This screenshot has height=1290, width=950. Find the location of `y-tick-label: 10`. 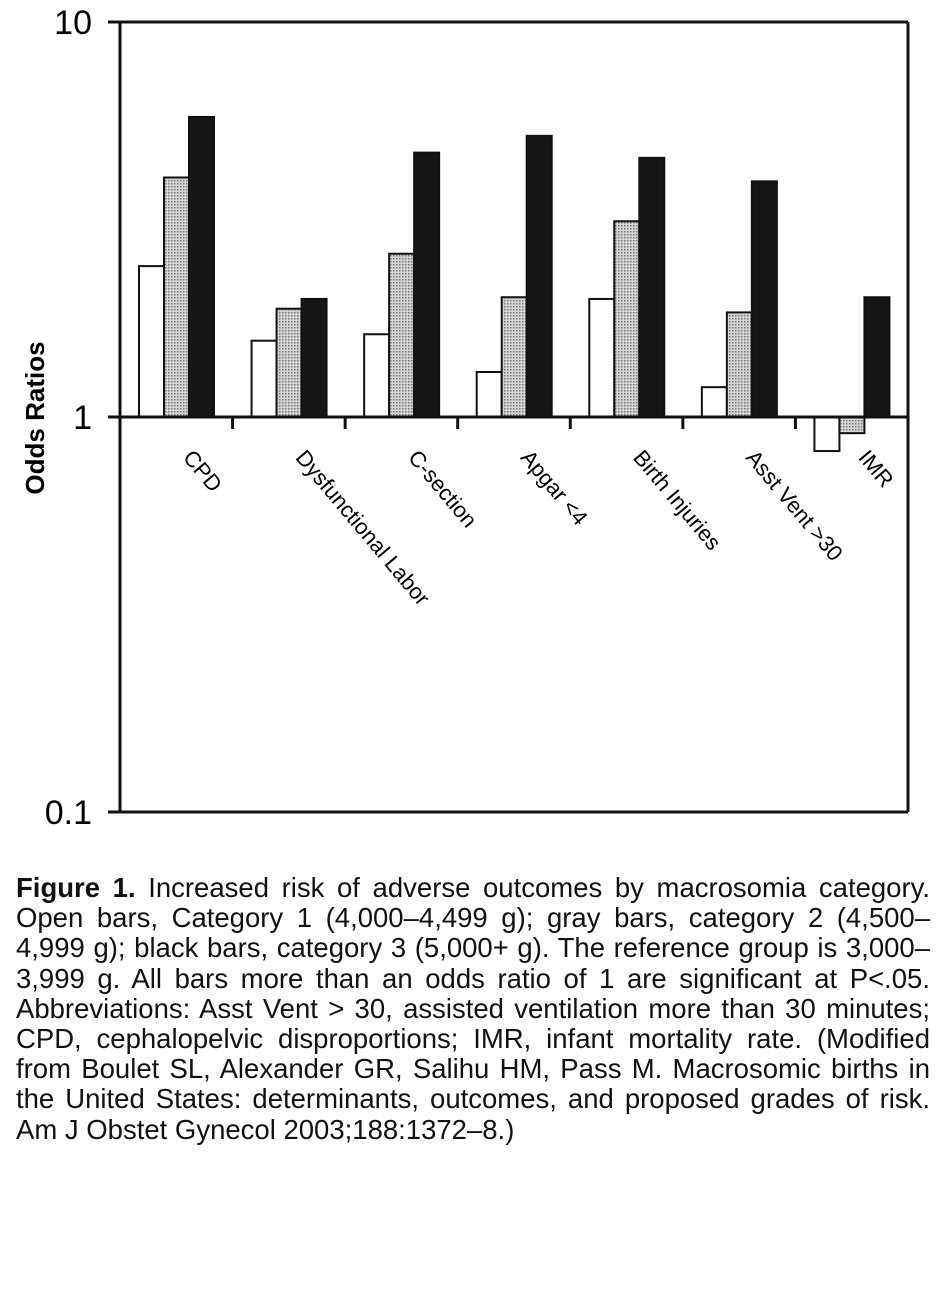

y-tick-label: 10 is located at coordinates (73, 23).